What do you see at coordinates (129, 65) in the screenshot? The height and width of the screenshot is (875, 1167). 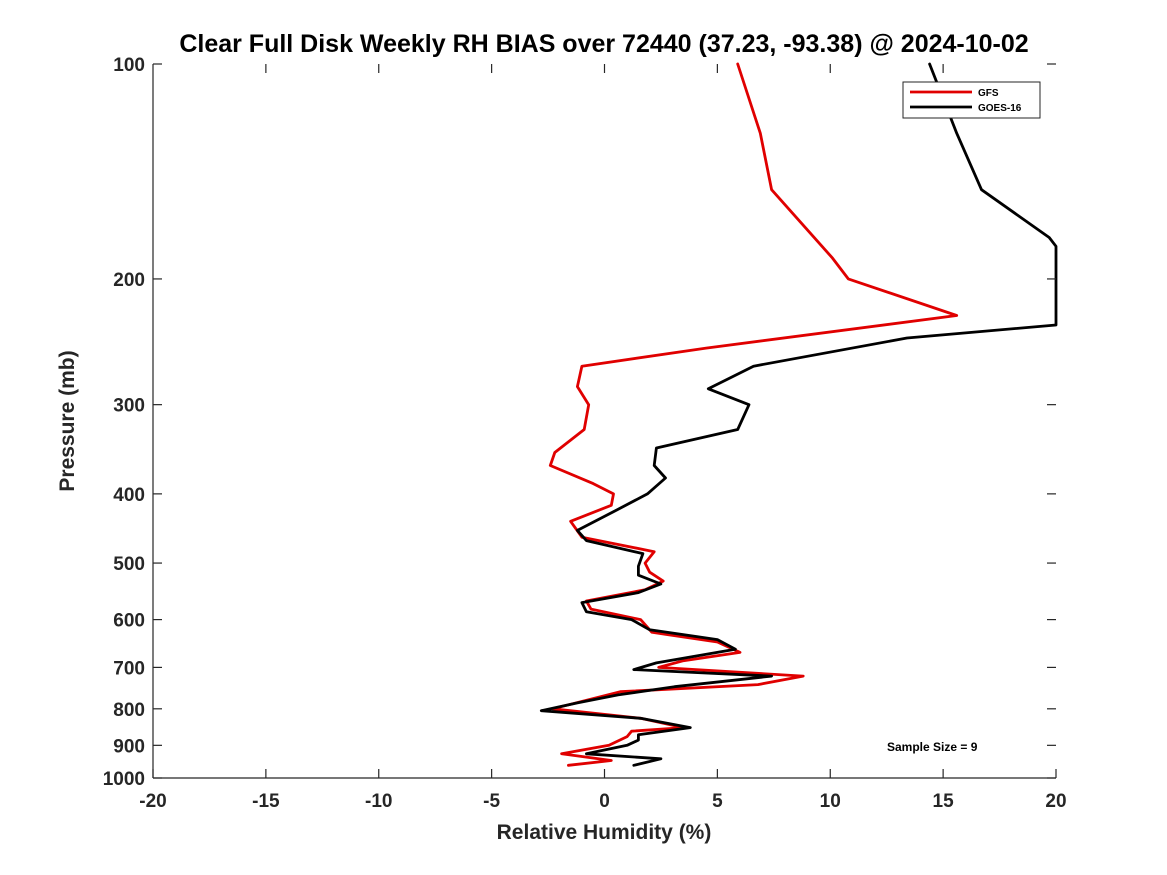 I see `y-tick-label: 100` at bounding box center [129, 65].